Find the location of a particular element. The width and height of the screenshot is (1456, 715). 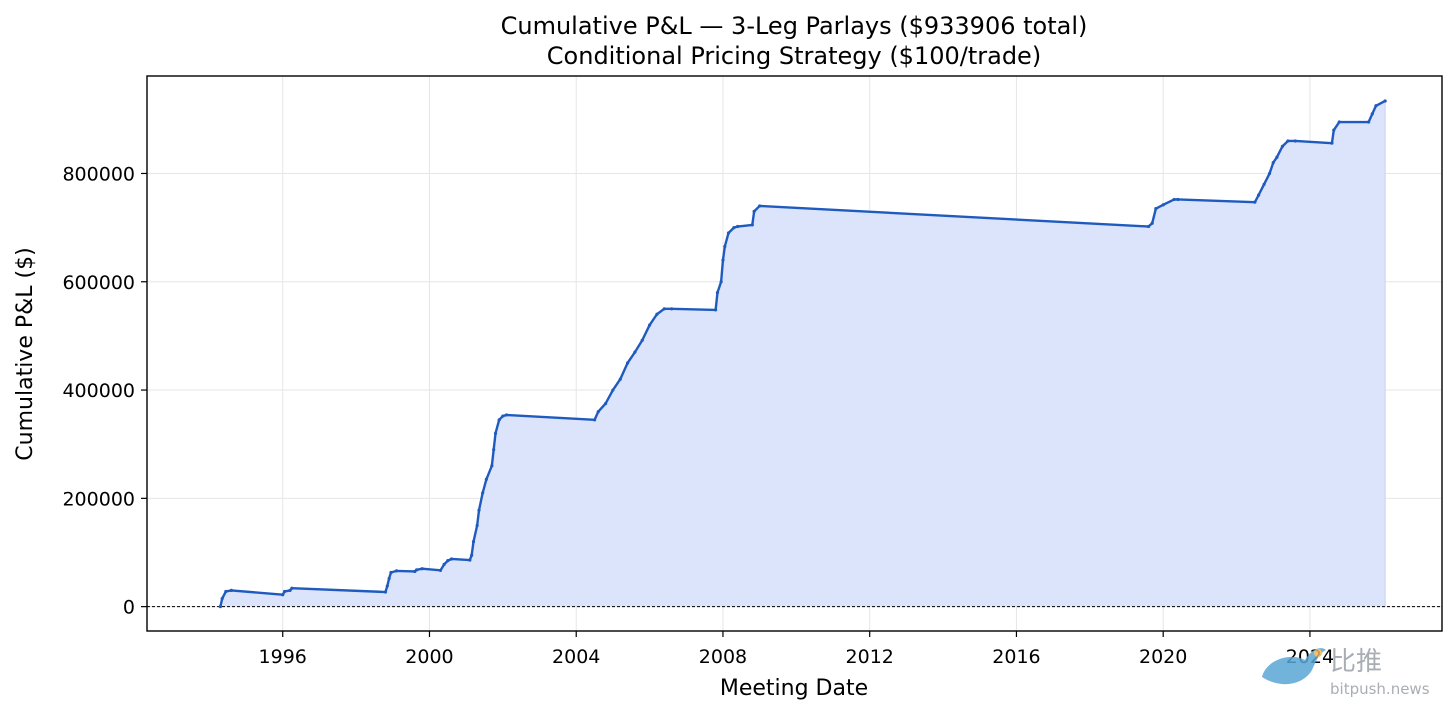

x-tick-label: 2008 is located at coordinates (723, 657).